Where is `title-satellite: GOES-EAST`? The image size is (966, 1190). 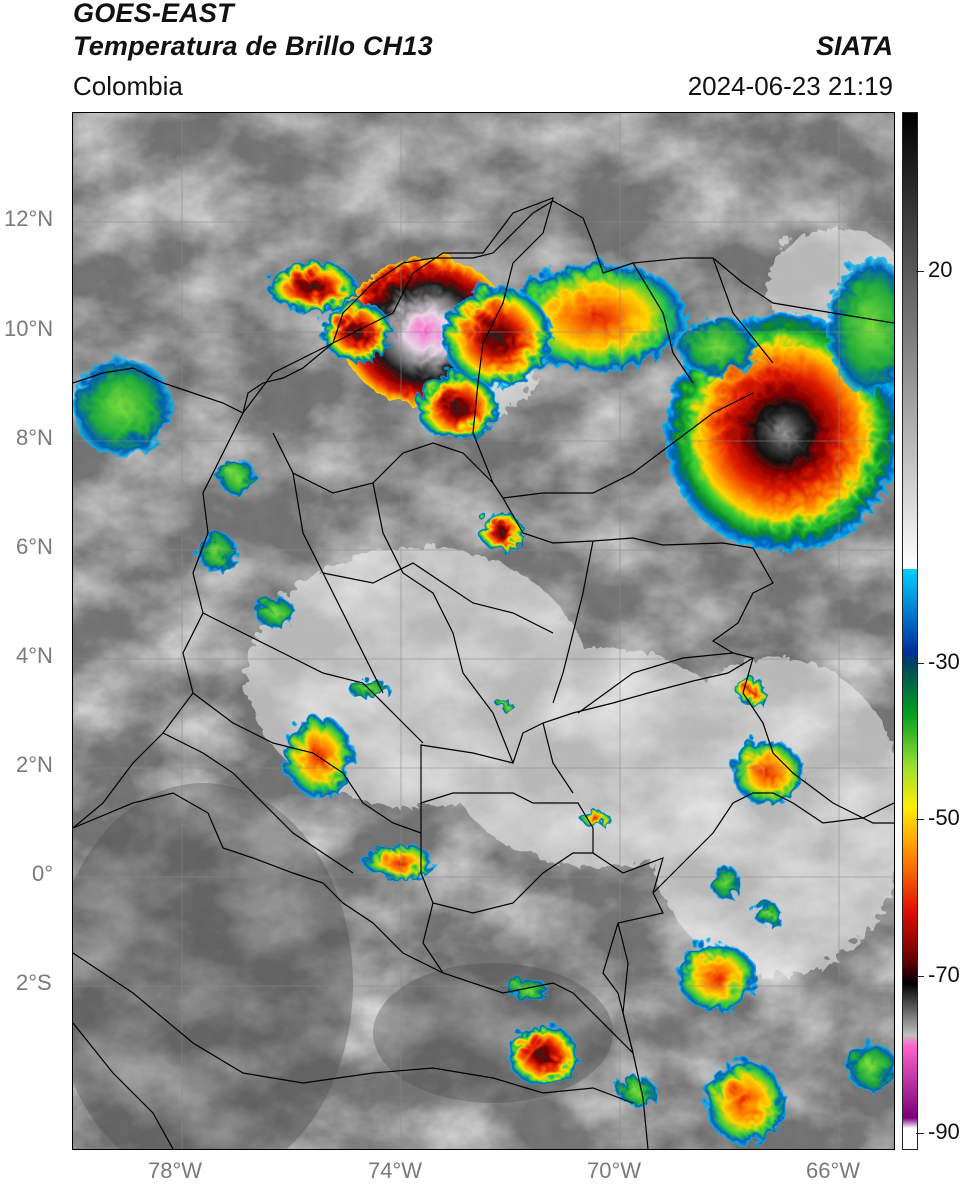
title-satellite: GOES-EAST is located at coordinates (153, 14).